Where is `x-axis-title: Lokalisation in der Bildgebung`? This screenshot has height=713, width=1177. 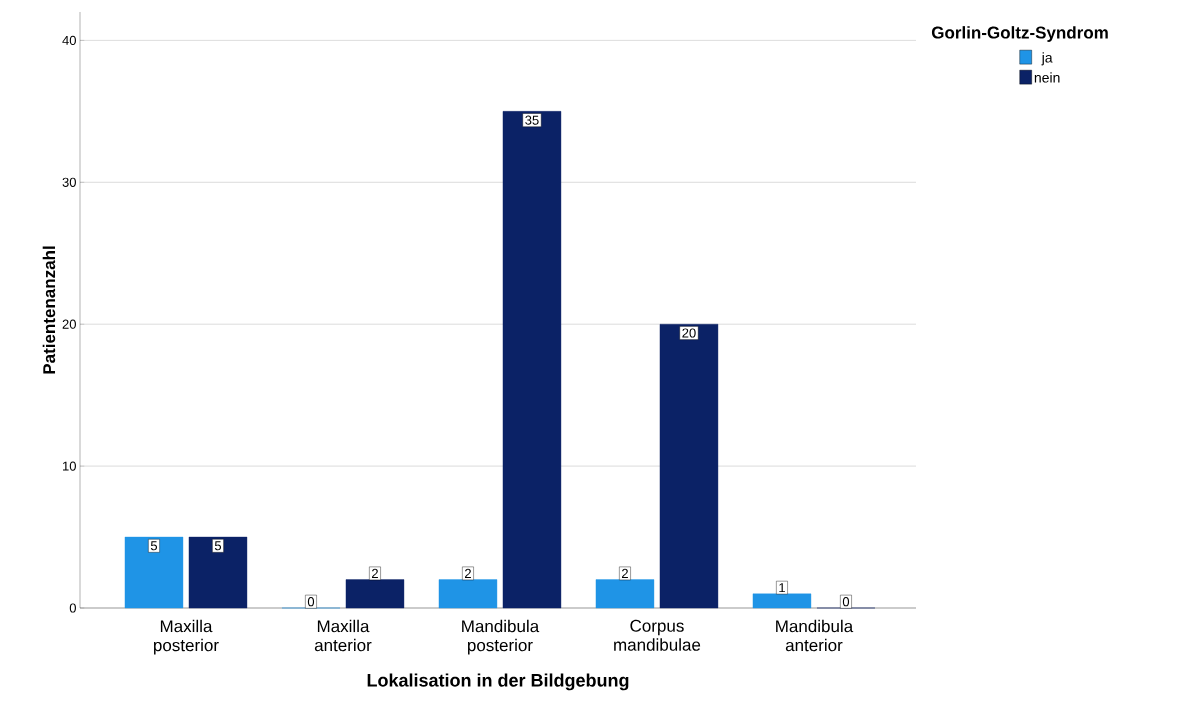
x-axis-title: Lokalisation in der Bildgebung is located at coordinates (498, 682).